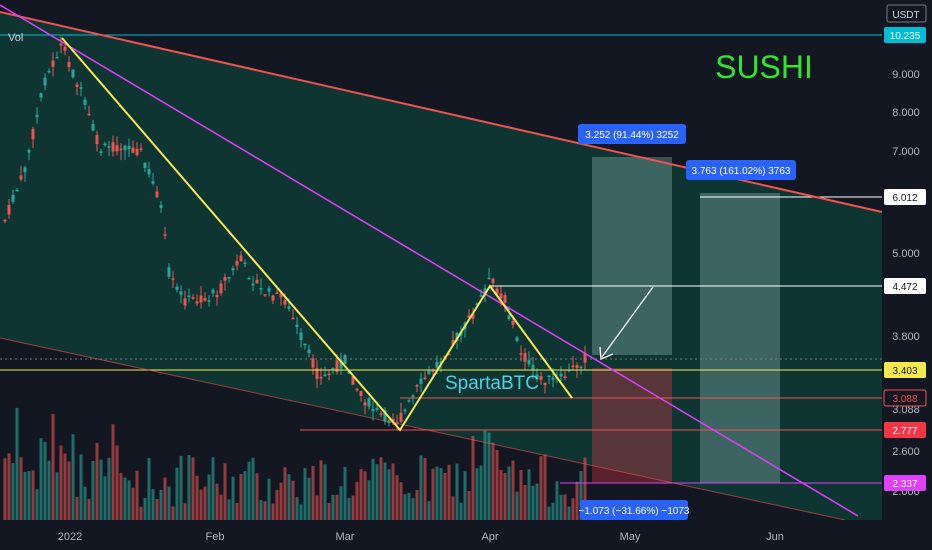 This screenshot has width=932, height=550. What do you see at coordinates (441, 535) in the screenshot?
I see `time-axis` at bounding box center [441, 535].